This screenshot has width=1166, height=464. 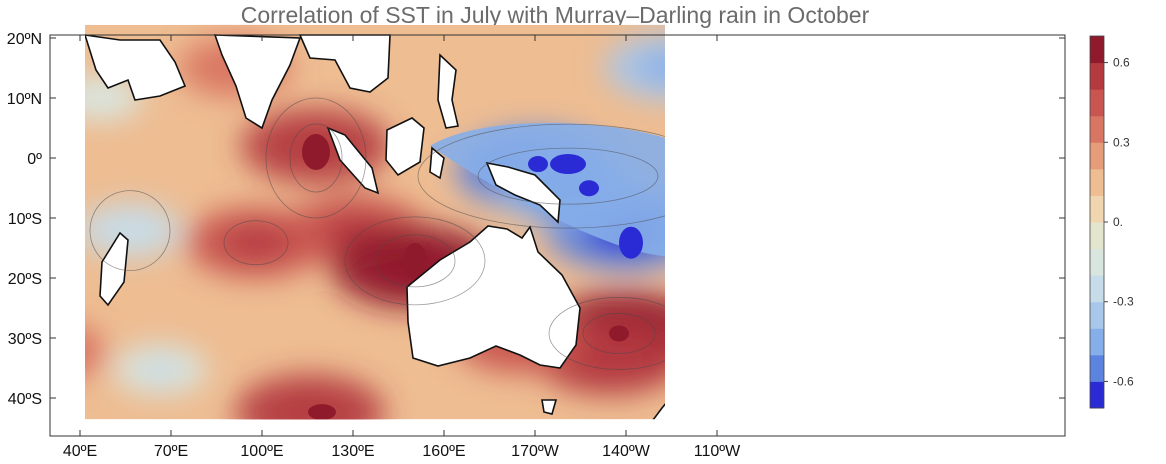 I want to click on land-australia, so click(x=493, y=297).